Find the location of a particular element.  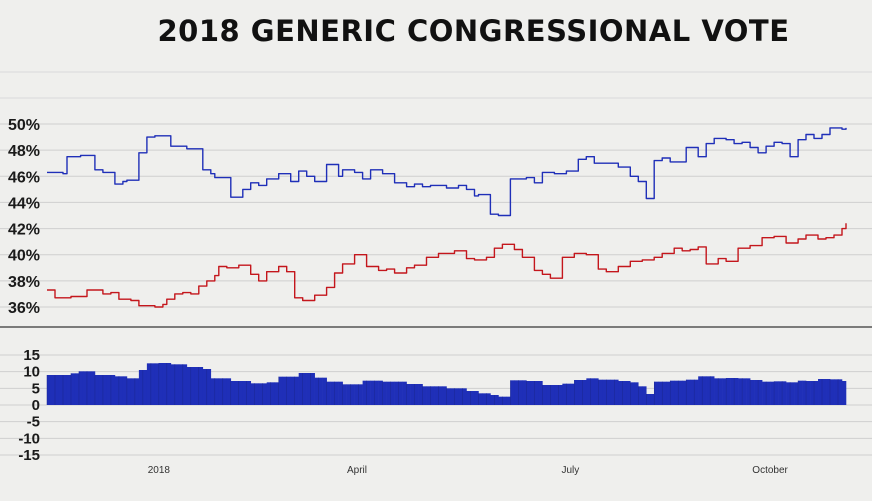

y-tick-label: 50% is located at coordinates (24, 125).